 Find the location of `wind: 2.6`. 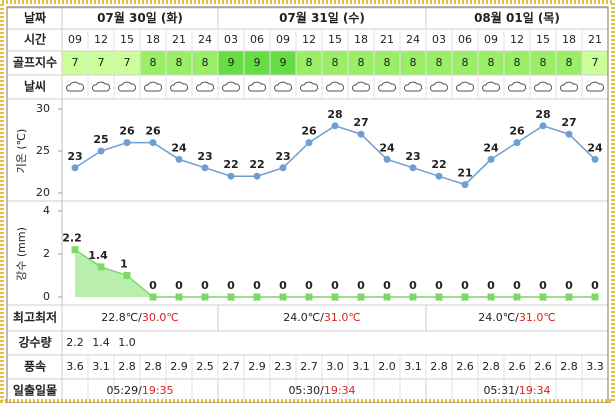

wind: 2.6 is located at coordinates (517, 366).